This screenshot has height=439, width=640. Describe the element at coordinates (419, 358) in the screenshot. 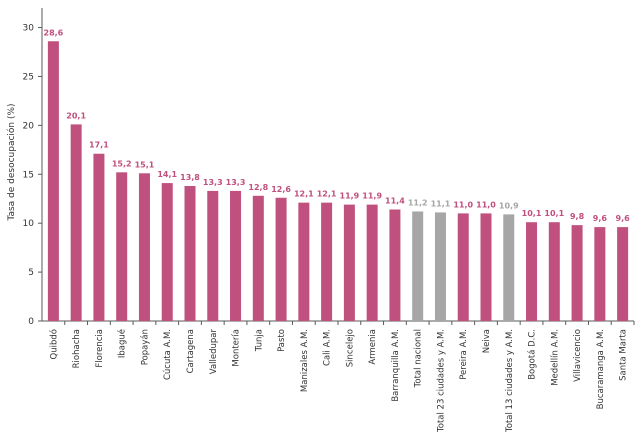

I see `category-label: Total nacional` at that location.